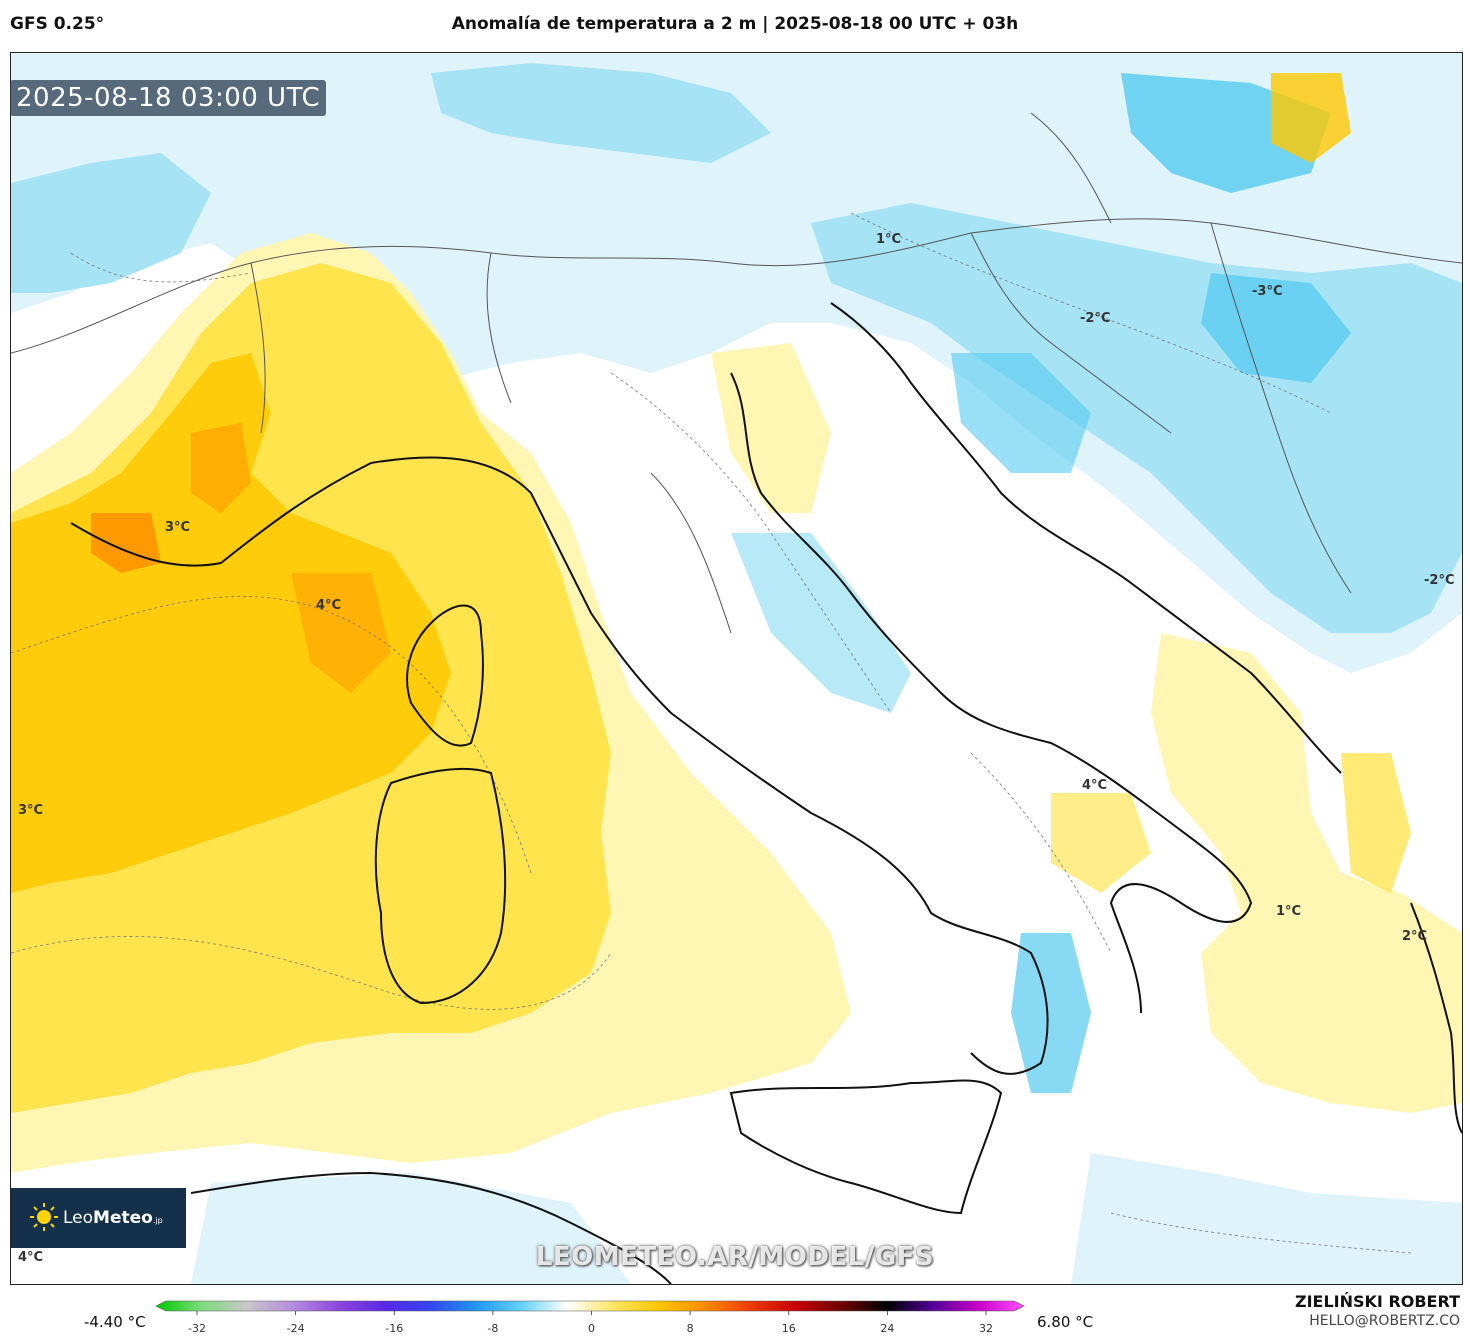  What do you see at coordinates (1311, 118) in the screenshot?
I see `warm-region-hot-ne` at bounding box center [1311, 118].